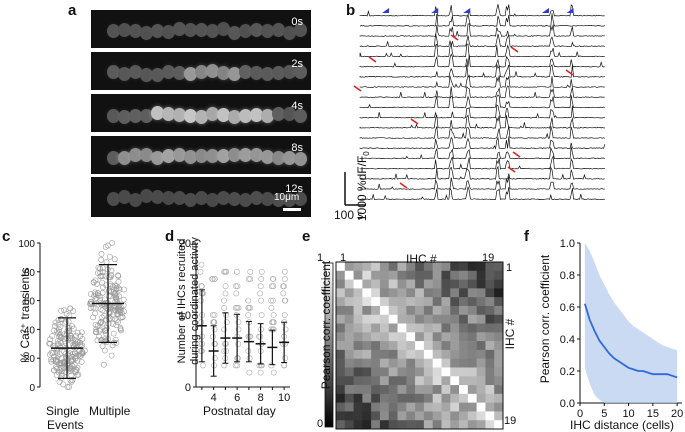 Image resolution: width=685 pixels, height=432 pixels. I want to click on y-tick-label: 40, so click(30, 330).